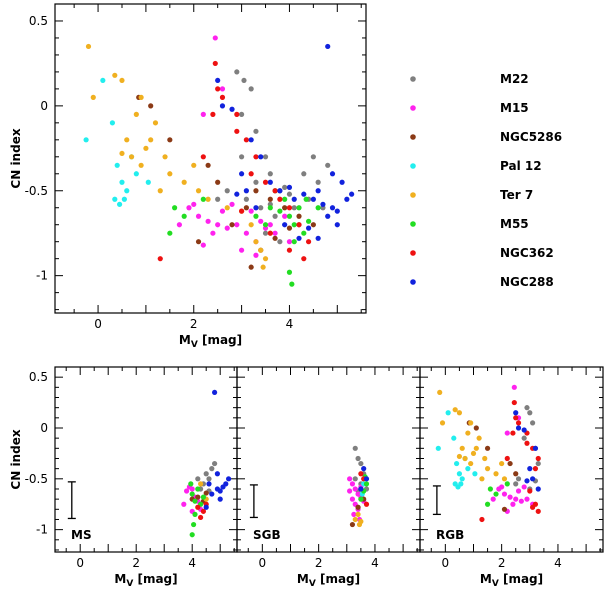 The image size is (606, 589). Describe the element at coordinates (145, 580) in the screenshot. I see `x-axis-label: MV [mag]` at that location.